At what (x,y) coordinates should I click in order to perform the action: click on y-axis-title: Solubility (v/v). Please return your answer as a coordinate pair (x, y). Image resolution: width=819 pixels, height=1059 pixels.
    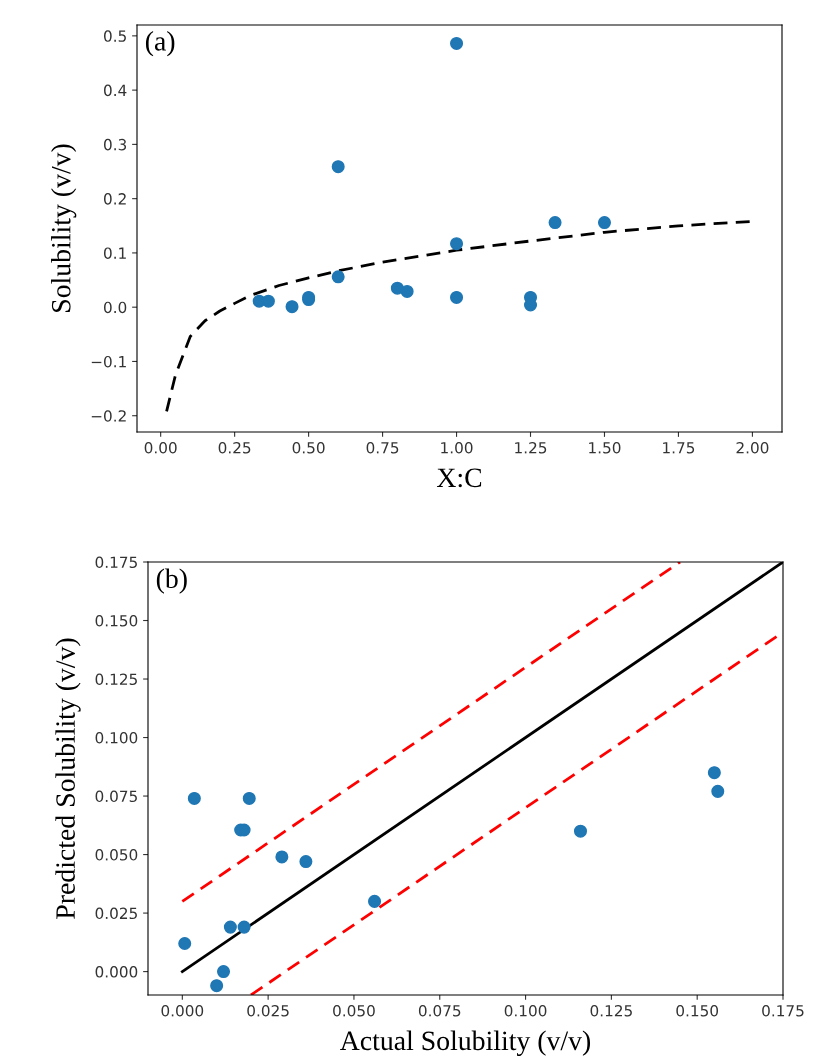
    Looking at the image, I should click on (64, 228).